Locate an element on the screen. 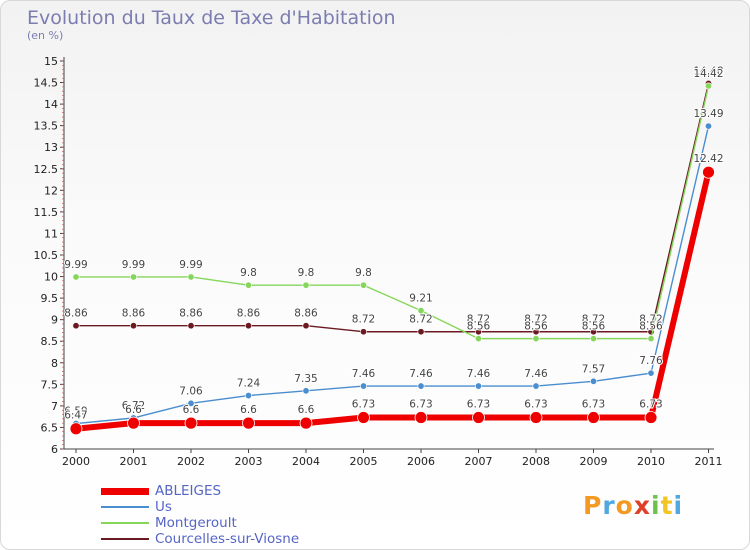  y-tick-label: 8 is located at coordinates (54, 363).